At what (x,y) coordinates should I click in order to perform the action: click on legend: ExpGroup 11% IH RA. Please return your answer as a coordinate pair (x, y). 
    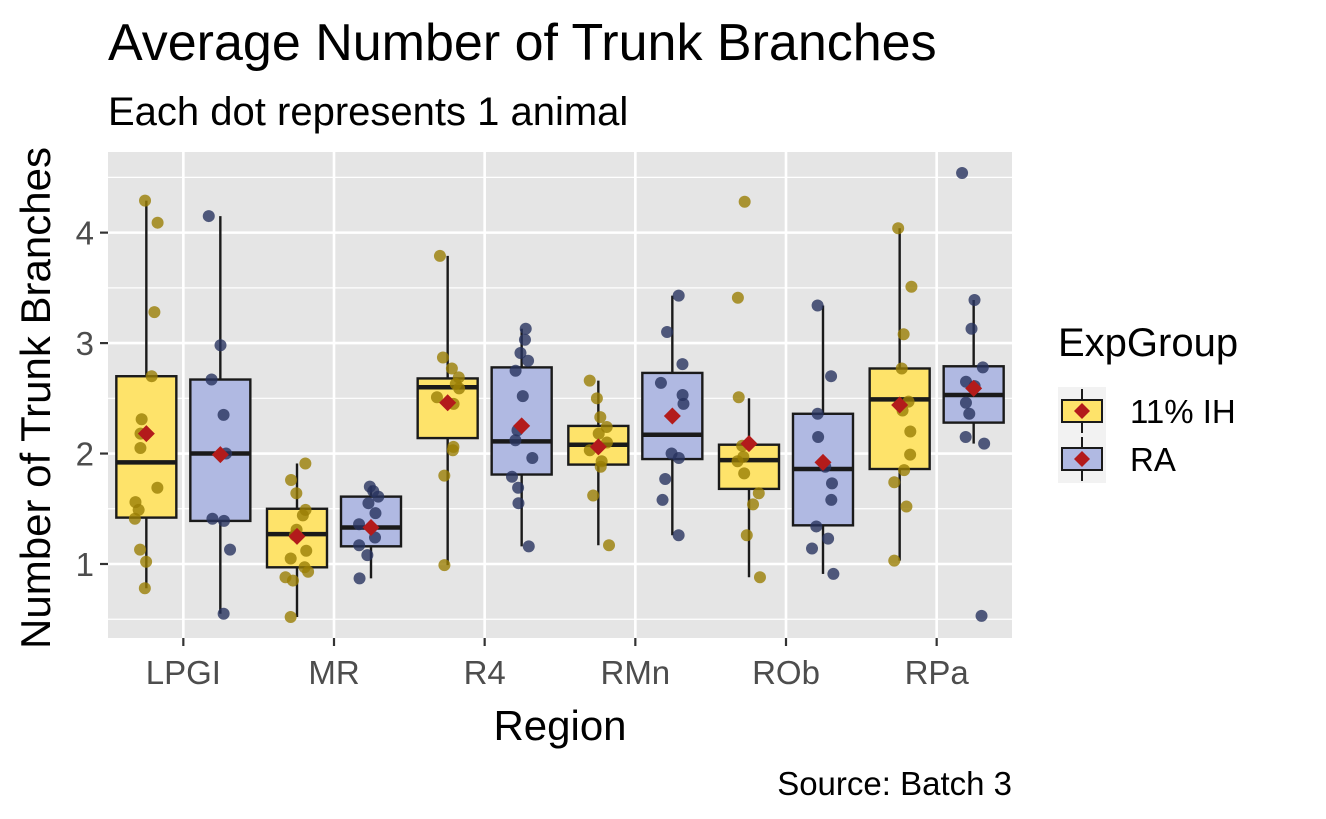
    Looking at the image, I should click on (1148, 402).